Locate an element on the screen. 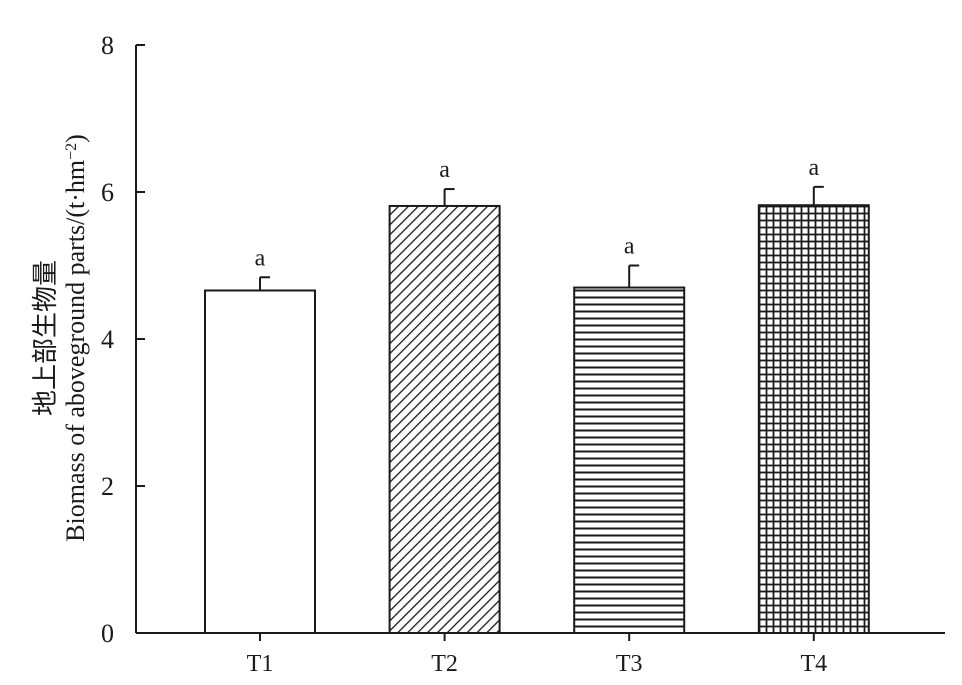  significance-label-T4: a is located at coordinates (813, 168).